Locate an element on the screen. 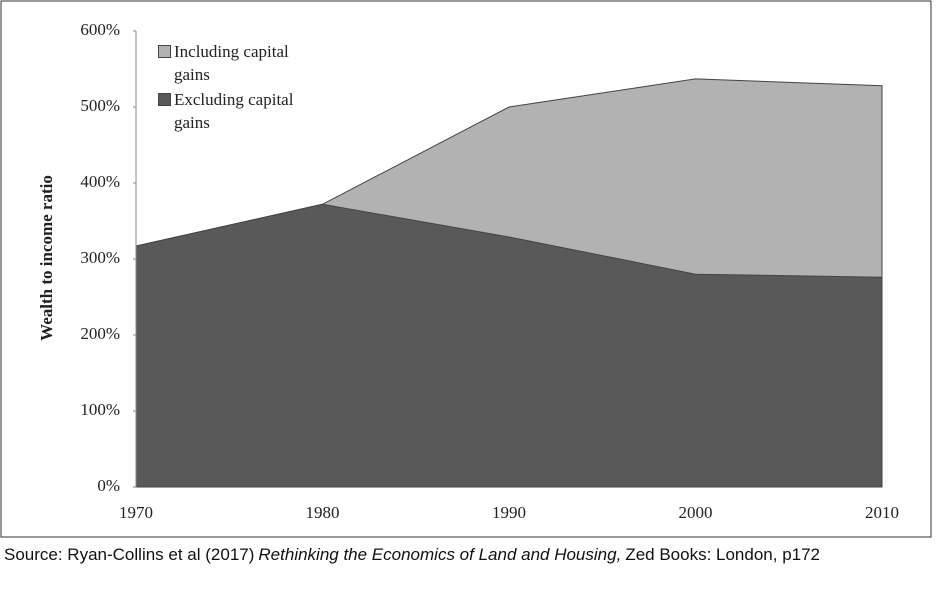 This screenshot has width=936, height=594. x-tick-label: 1990 is located at coordinates (509, 512).